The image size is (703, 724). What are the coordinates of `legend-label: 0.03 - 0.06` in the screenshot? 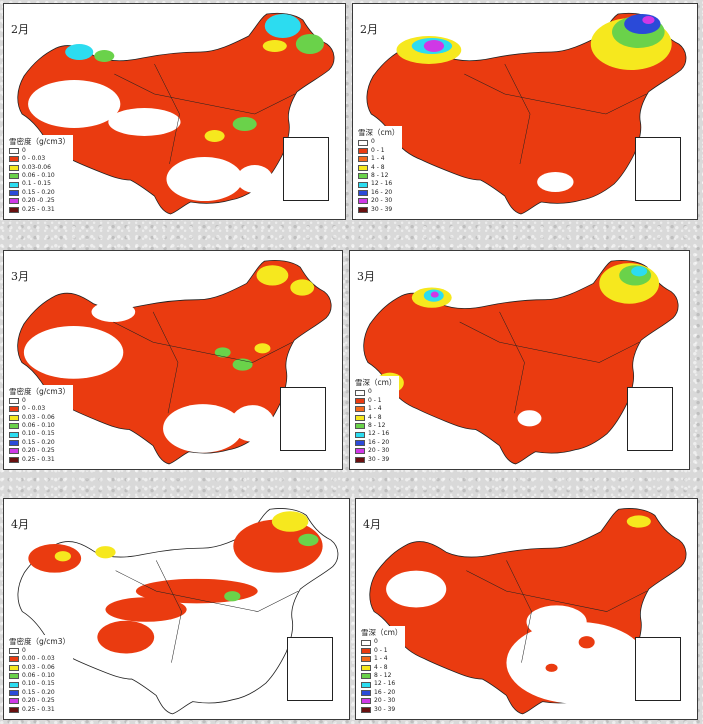 It's located at (38, 417).